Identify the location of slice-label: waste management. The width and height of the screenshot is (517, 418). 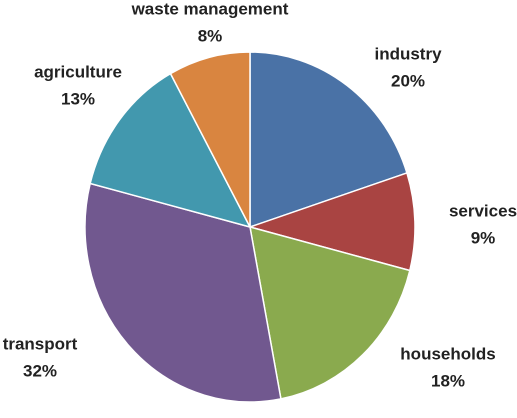
(210, 9).